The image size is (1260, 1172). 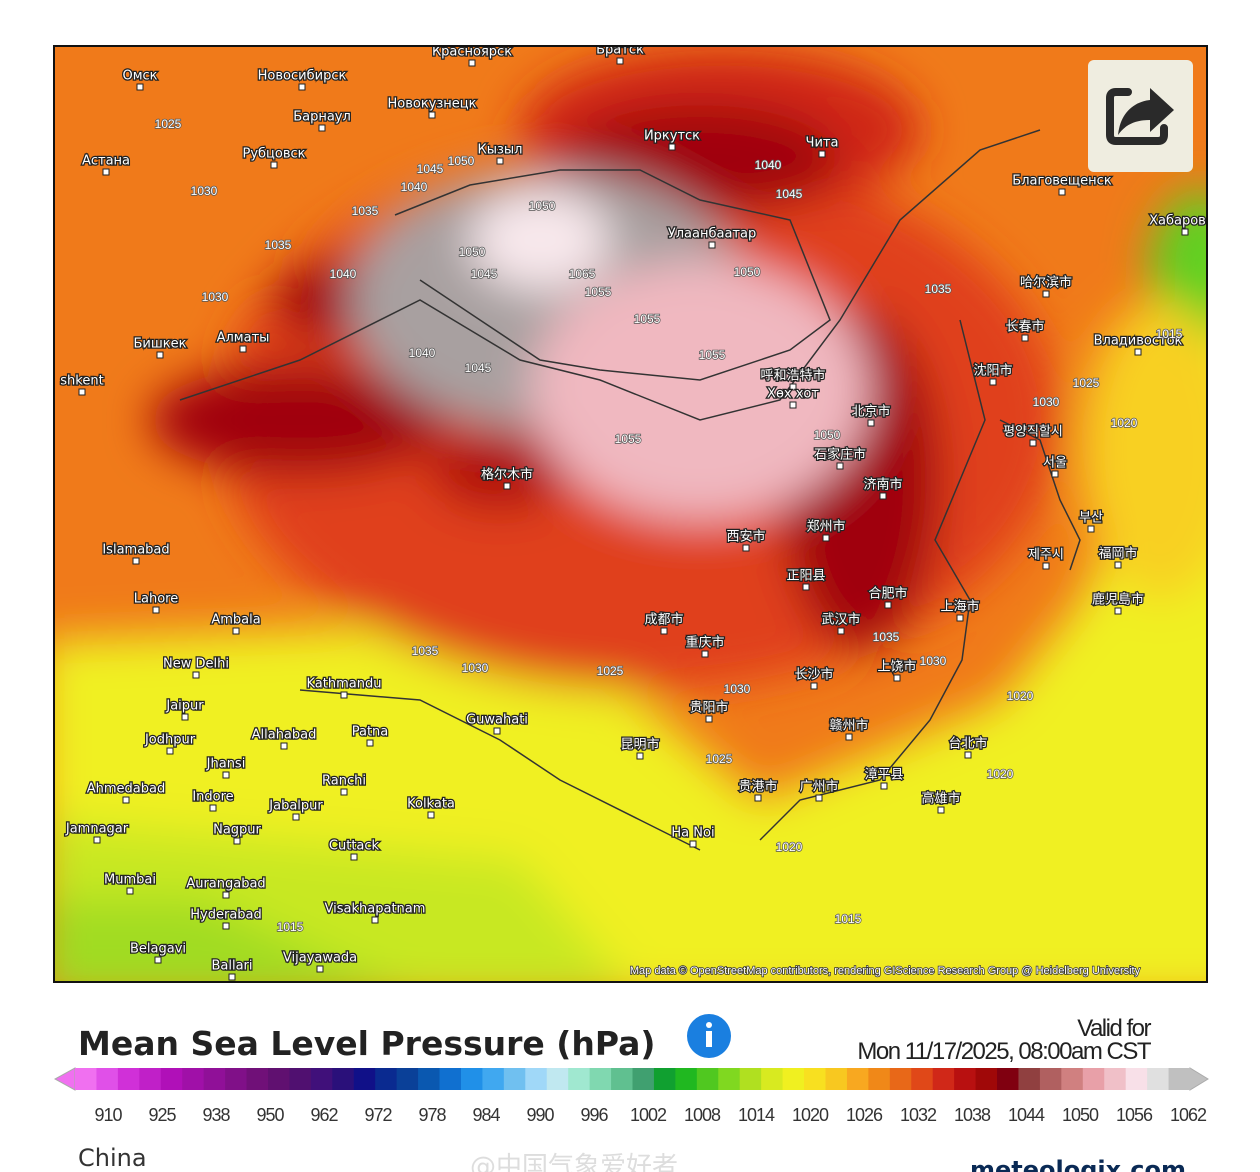 I want to click on city-label: Чита, so click(x=822, y=143).